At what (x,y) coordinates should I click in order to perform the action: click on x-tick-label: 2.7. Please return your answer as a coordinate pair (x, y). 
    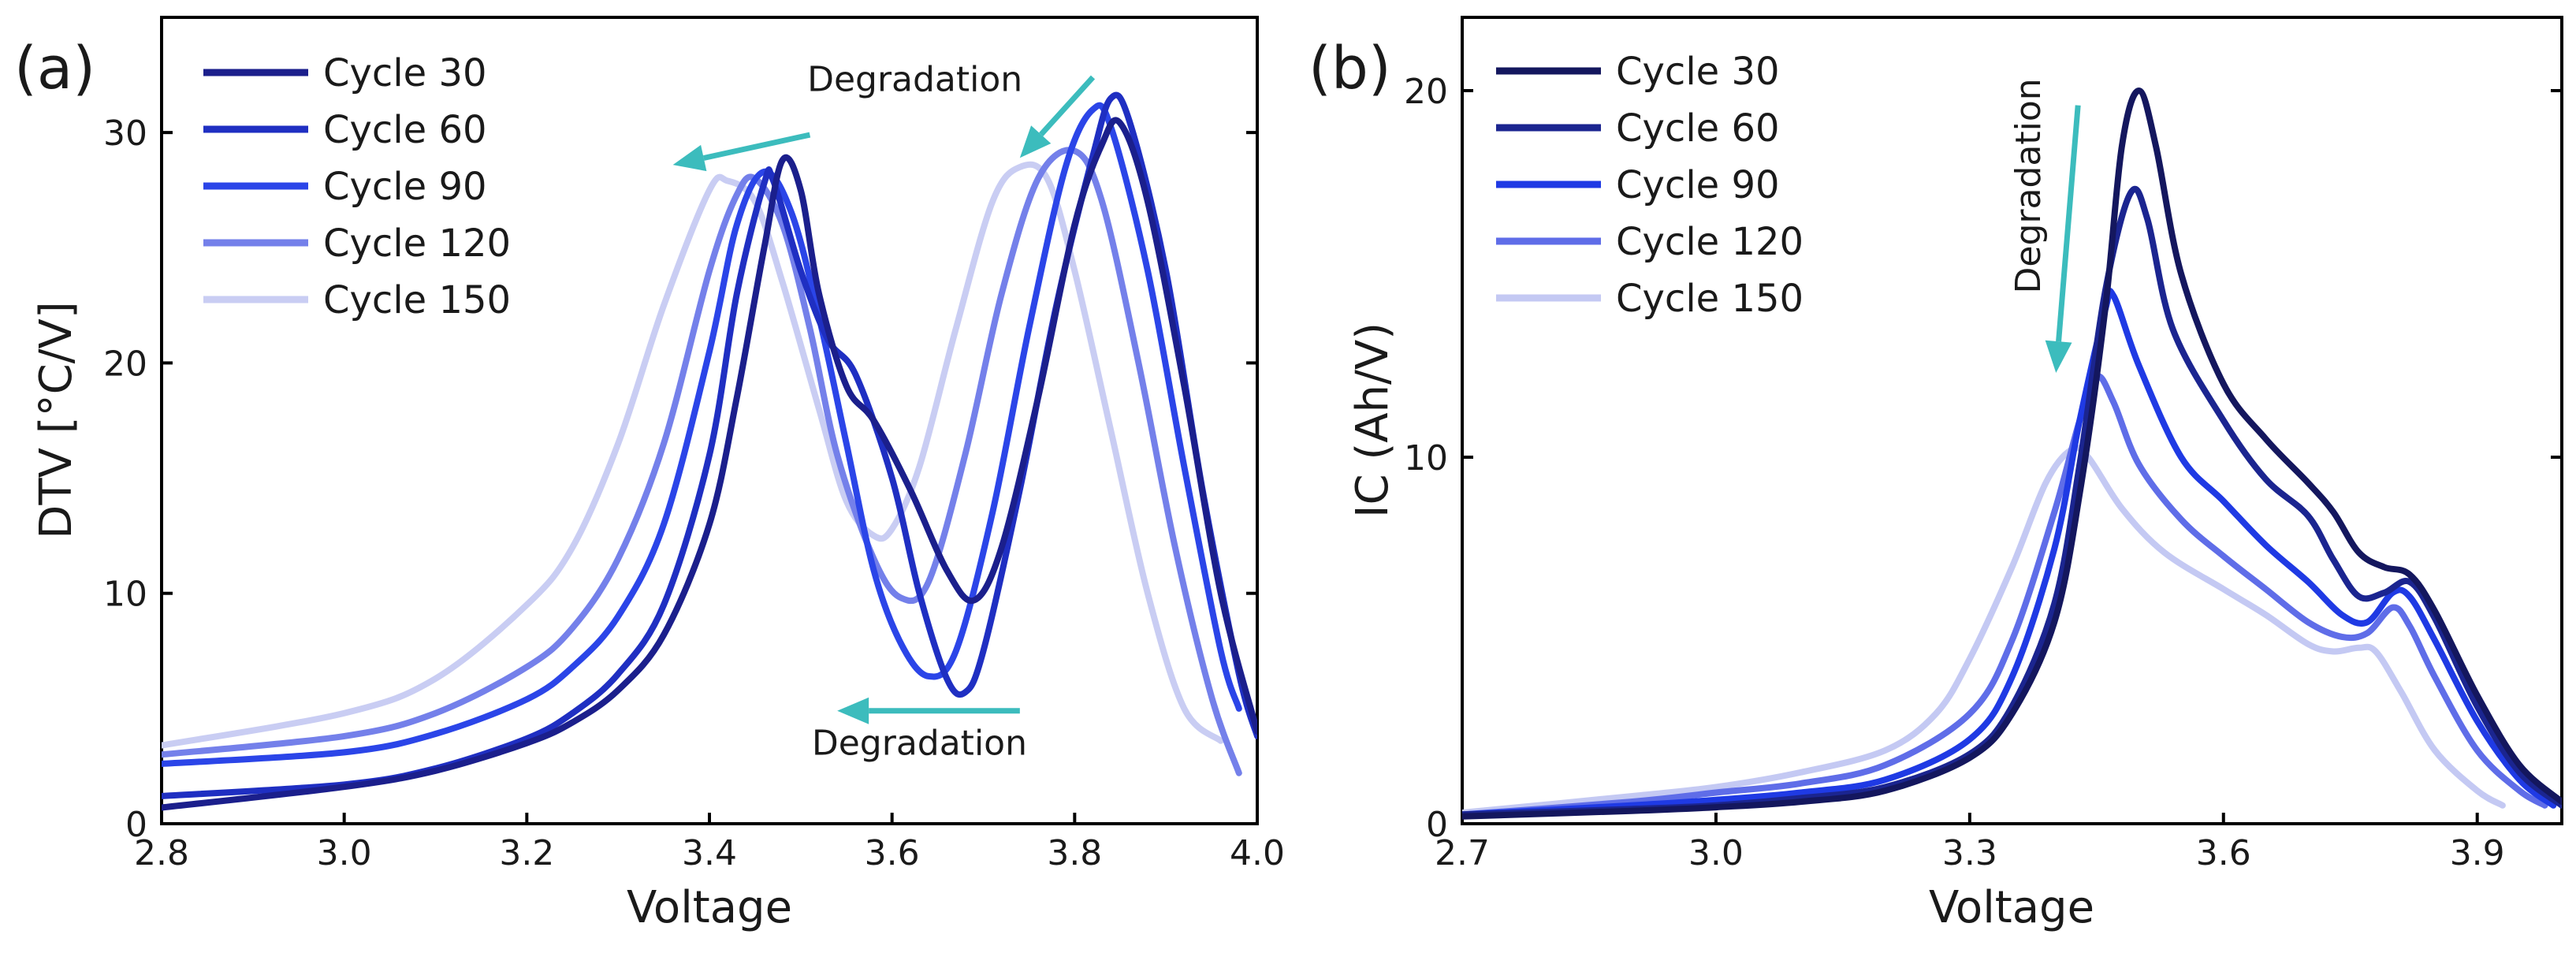
    Looking at the image, I should click on (1462, 853).